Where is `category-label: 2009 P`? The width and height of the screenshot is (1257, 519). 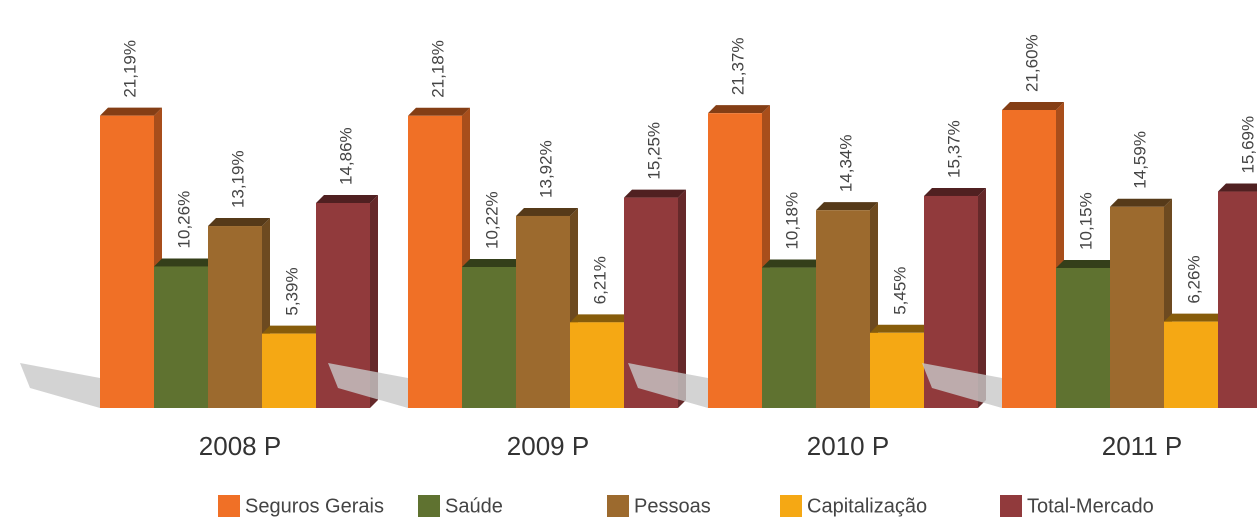 category-label: 2009 P is located at coordinates (548, 446).